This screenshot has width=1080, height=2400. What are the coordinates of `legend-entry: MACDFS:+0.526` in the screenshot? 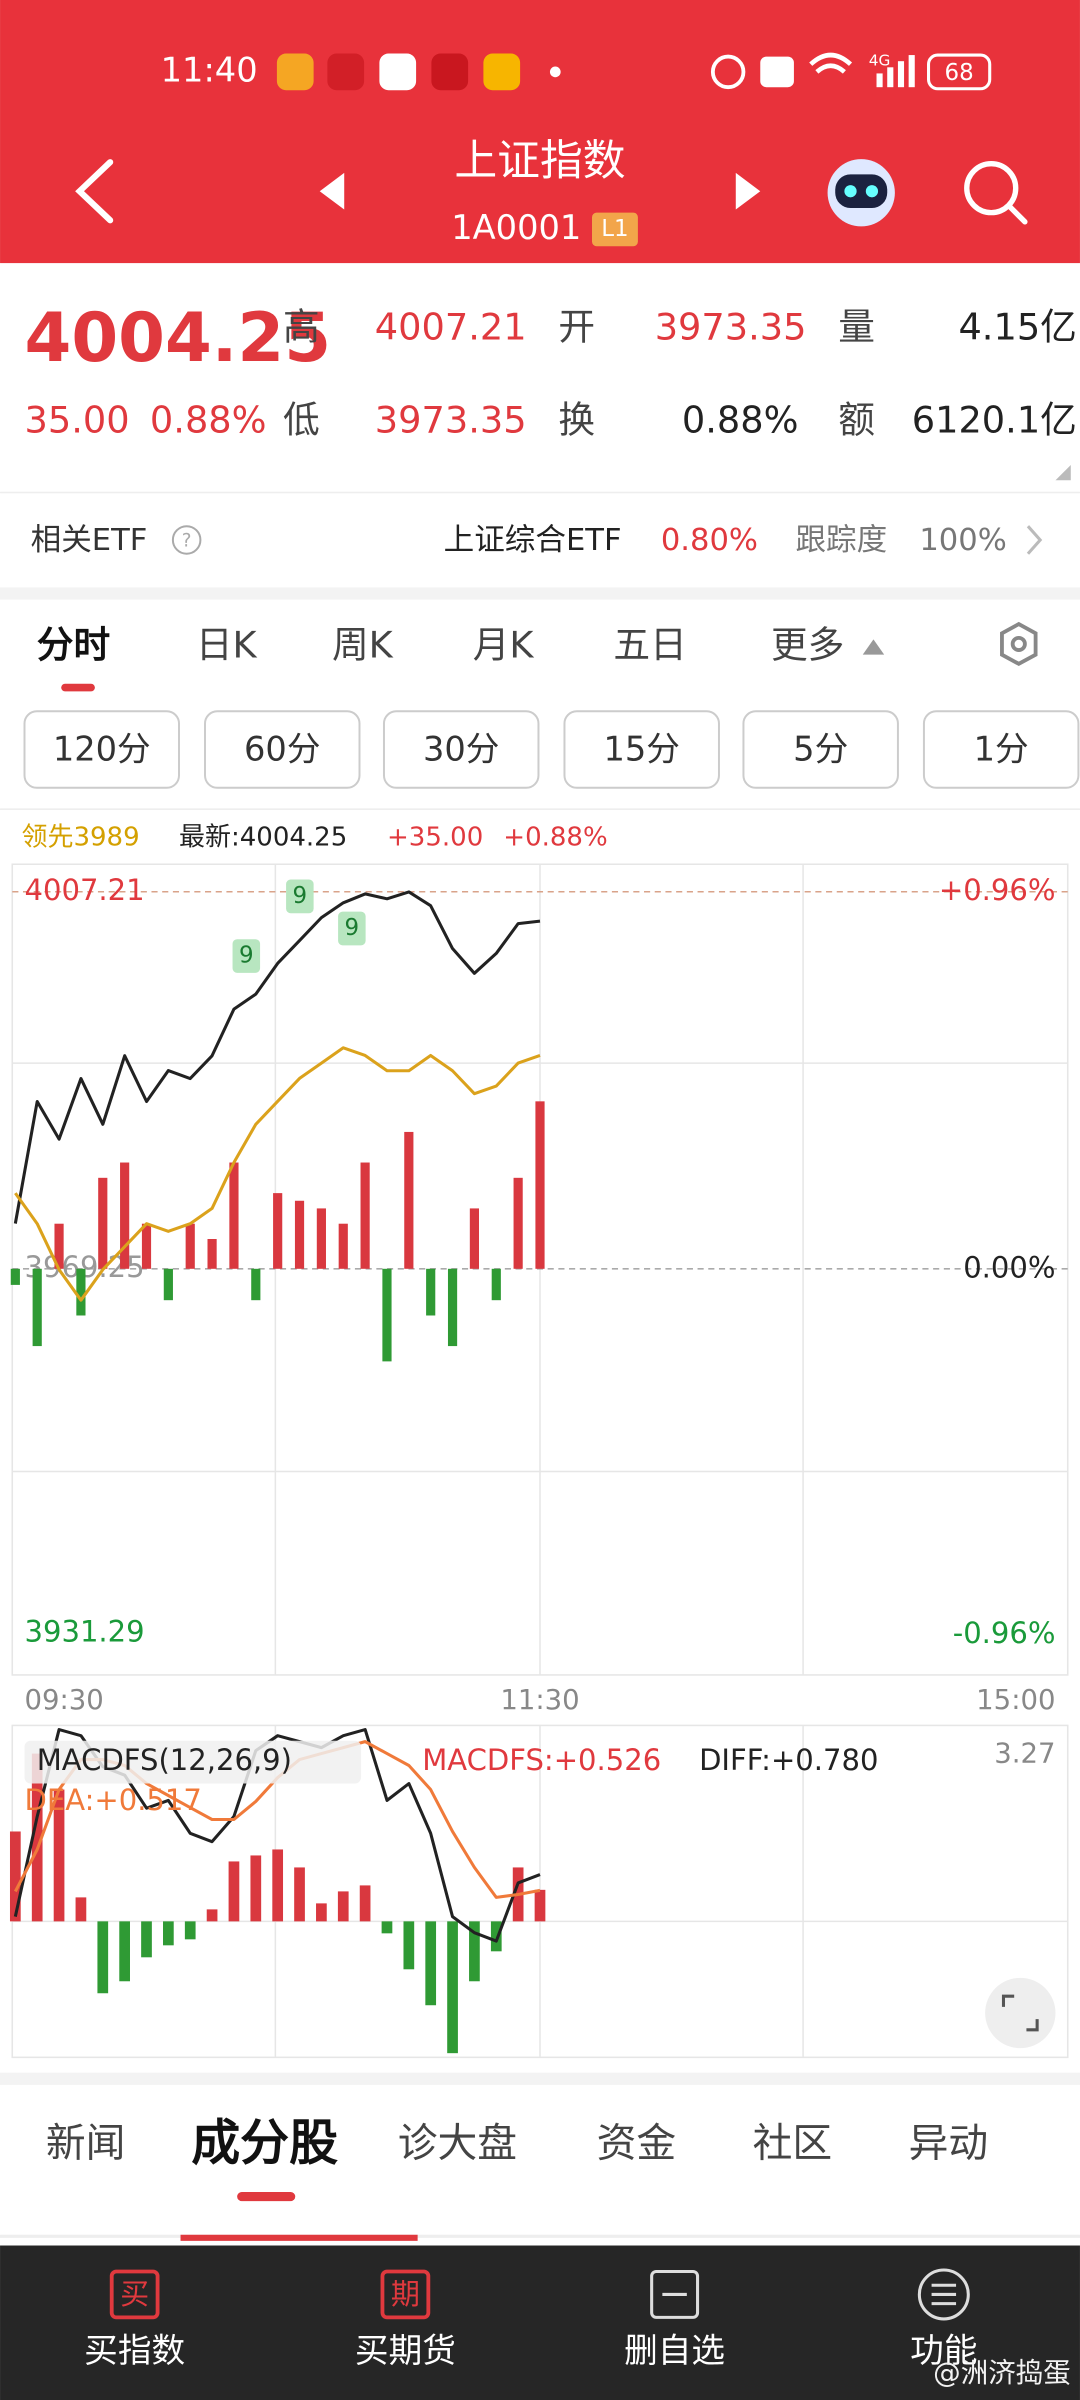 It's located at (541, 1760).